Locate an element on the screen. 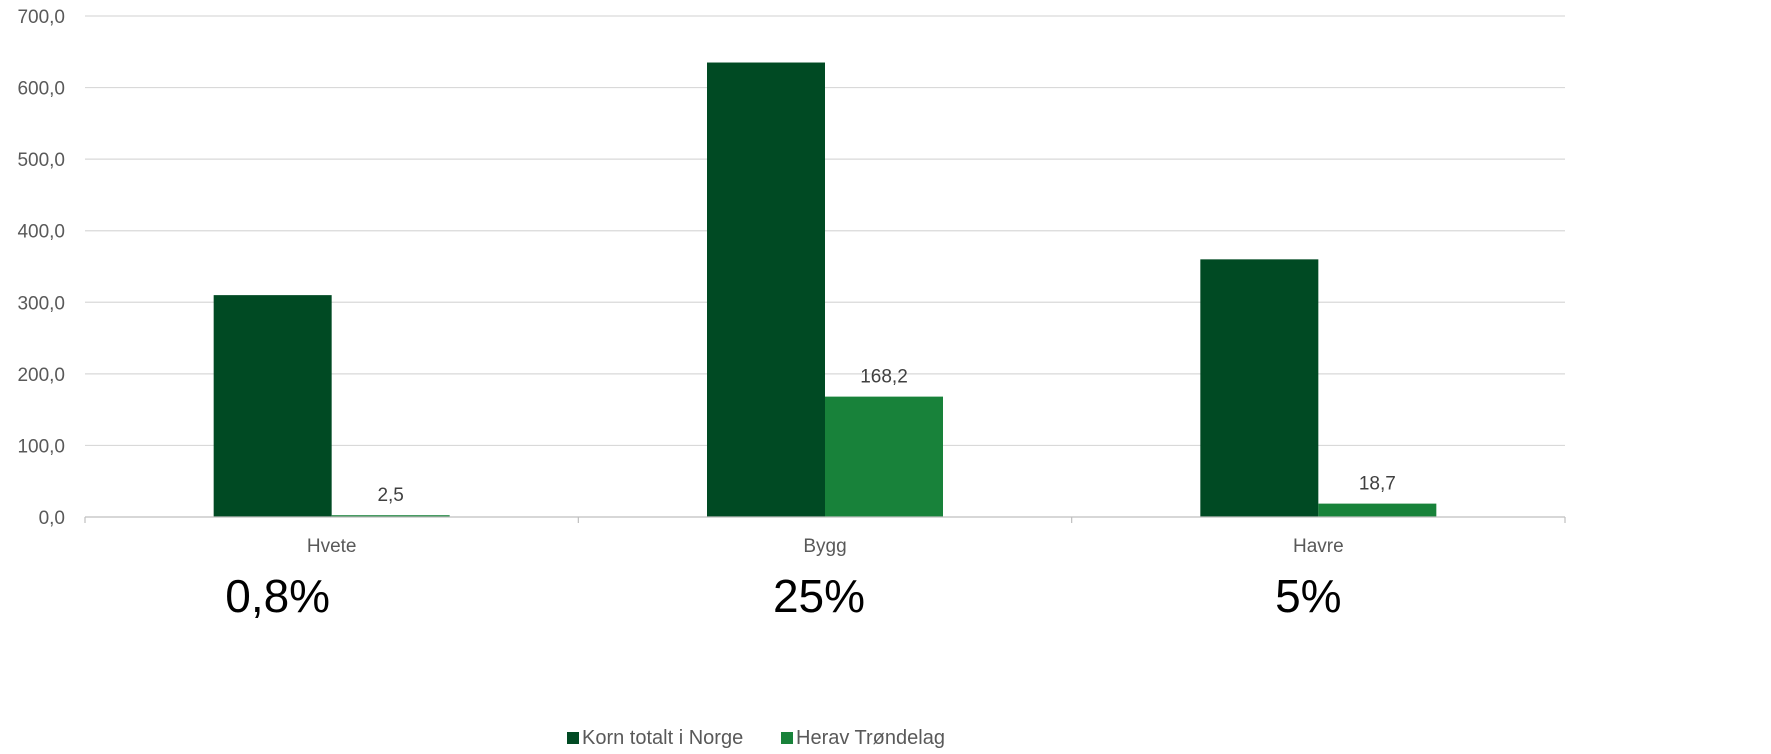 The image size is (1771, 754). y-tick-label: 200,0 is located at coordinates (41, 375).